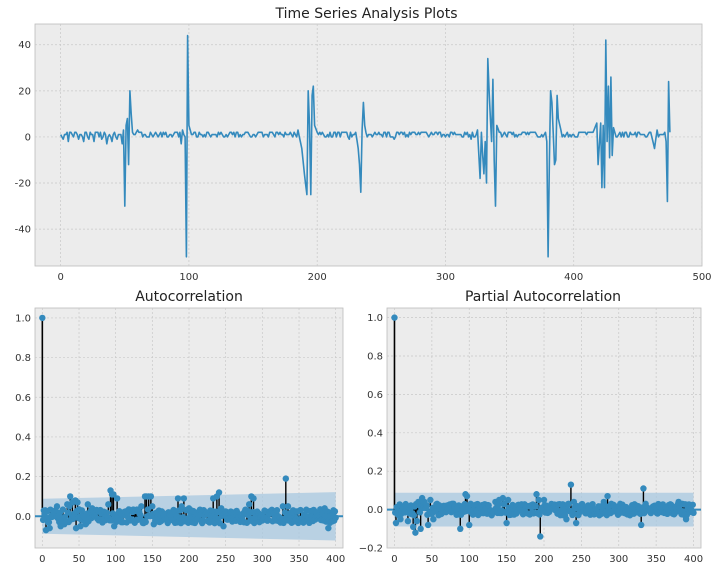 Image resolution: width=711 pixels, height=568 pixels. I want to click on time-series-x-tick-label: 500, so click(701, 277).